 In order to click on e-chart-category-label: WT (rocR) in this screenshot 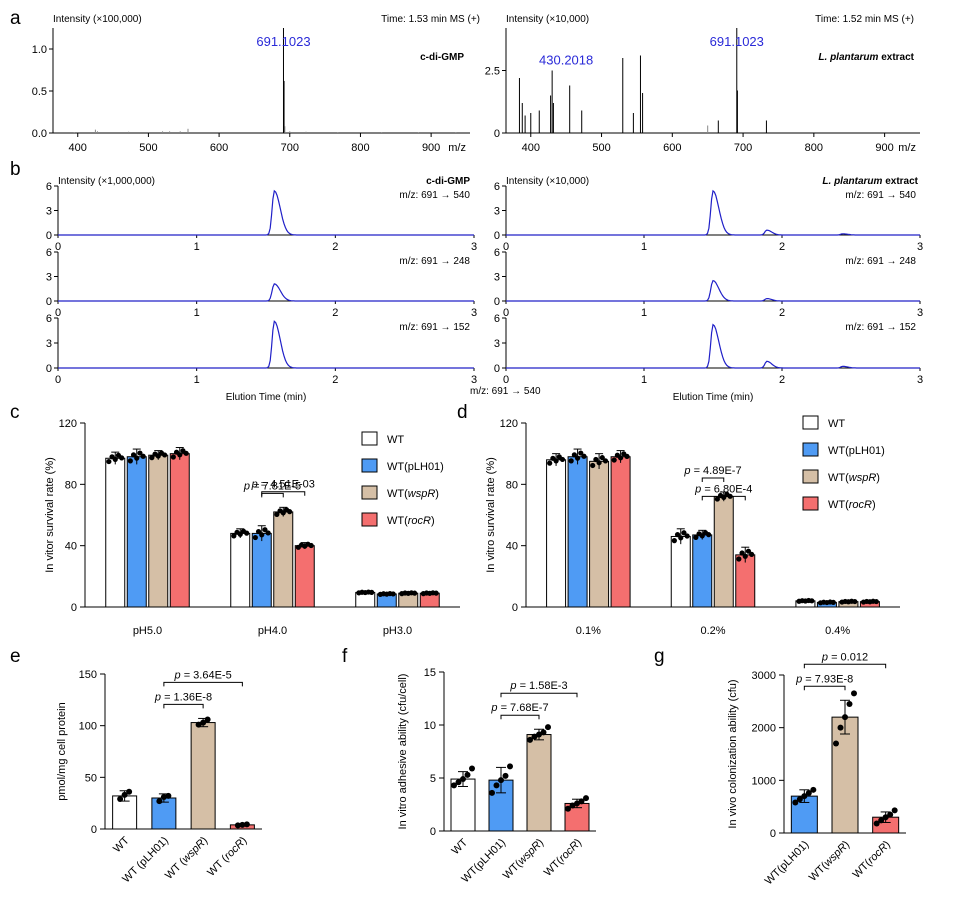, I will do `click(227, 857)`.